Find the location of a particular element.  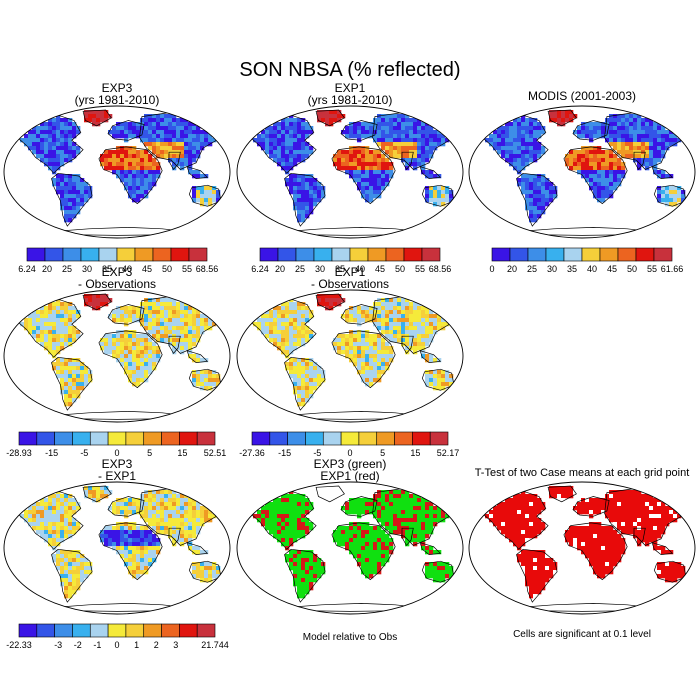

colorbar-label: 3 is located at coordinates (175, 645).